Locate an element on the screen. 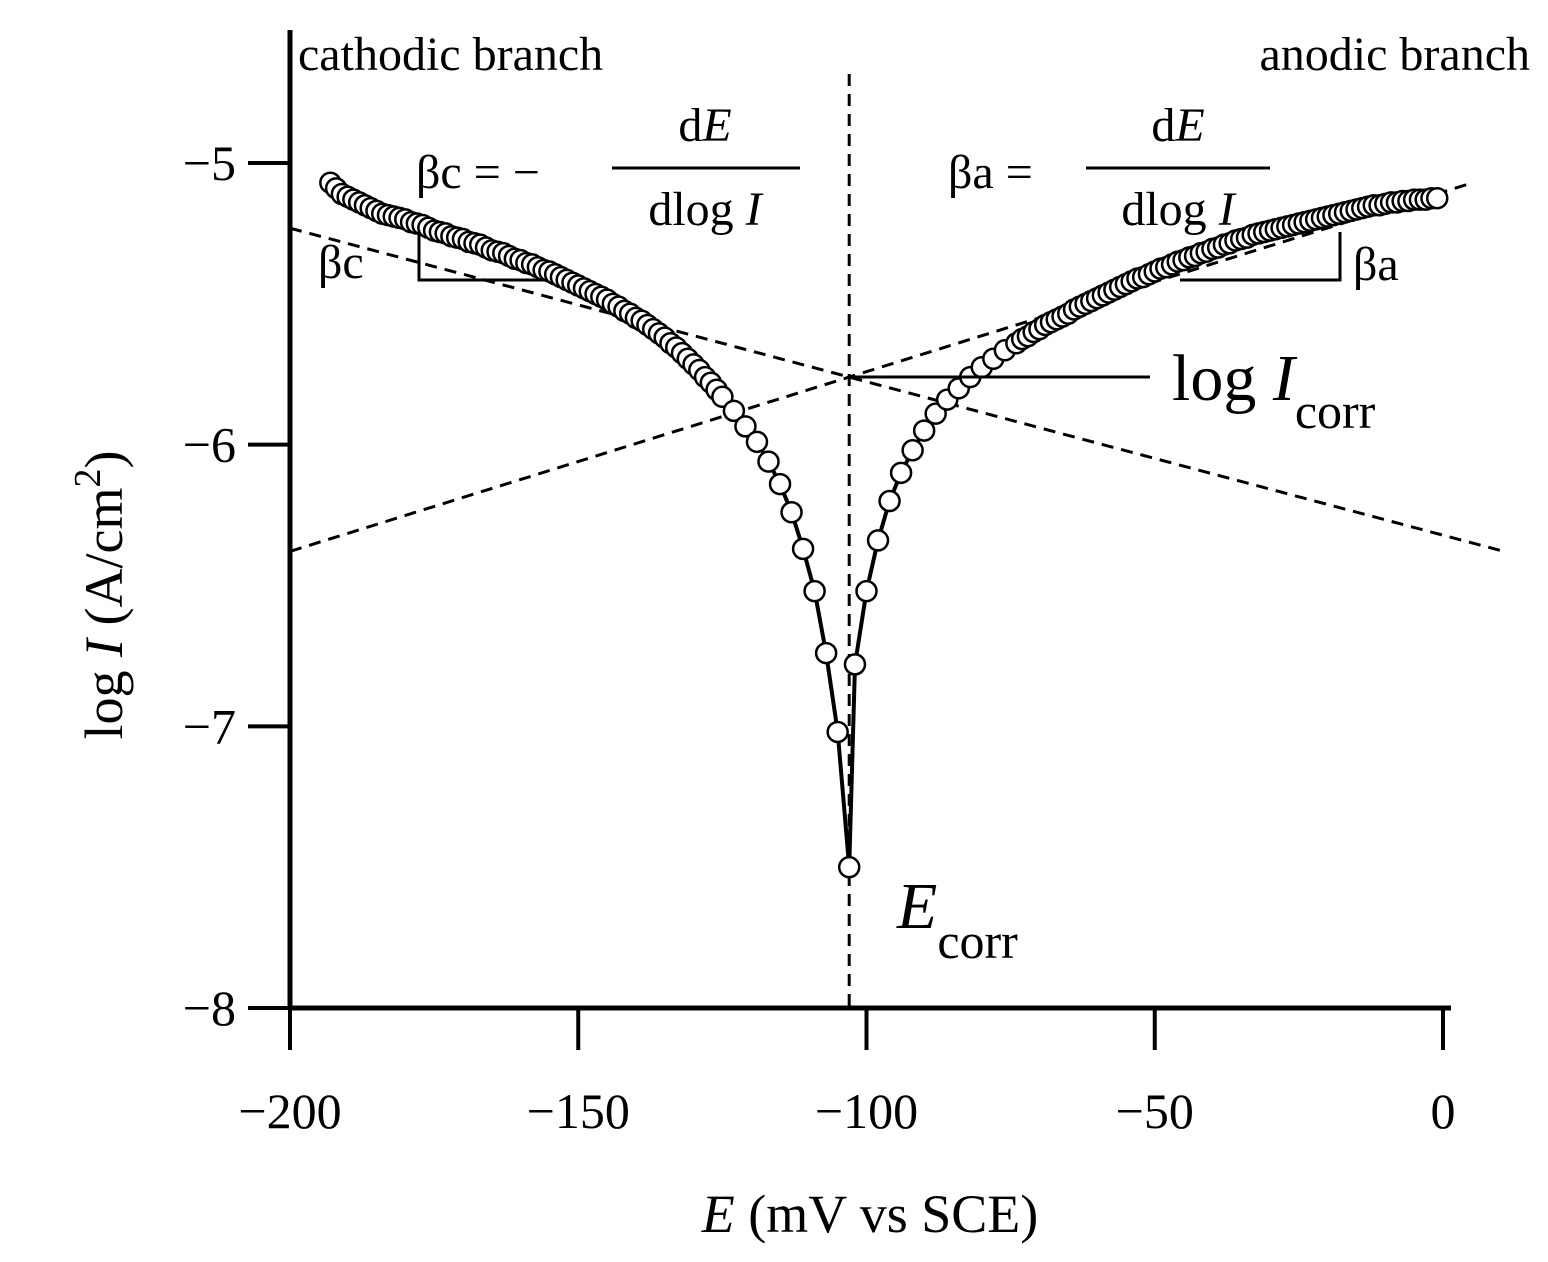 This screenshot has width=1548, height=1262. betac-formula-lhs: βc = − is located at coordinates (478, 172).